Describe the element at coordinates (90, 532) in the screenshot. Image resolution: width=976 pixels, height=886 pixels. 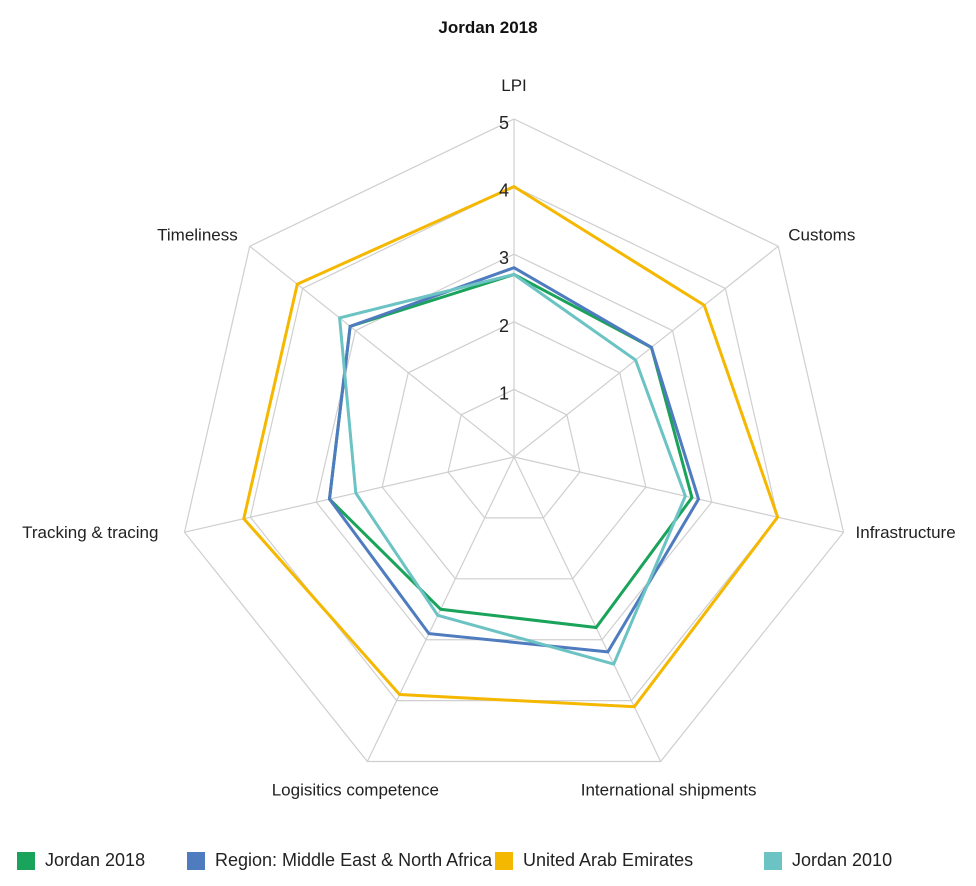
I see `axis-label-6: Tracking & tracing` at that location.